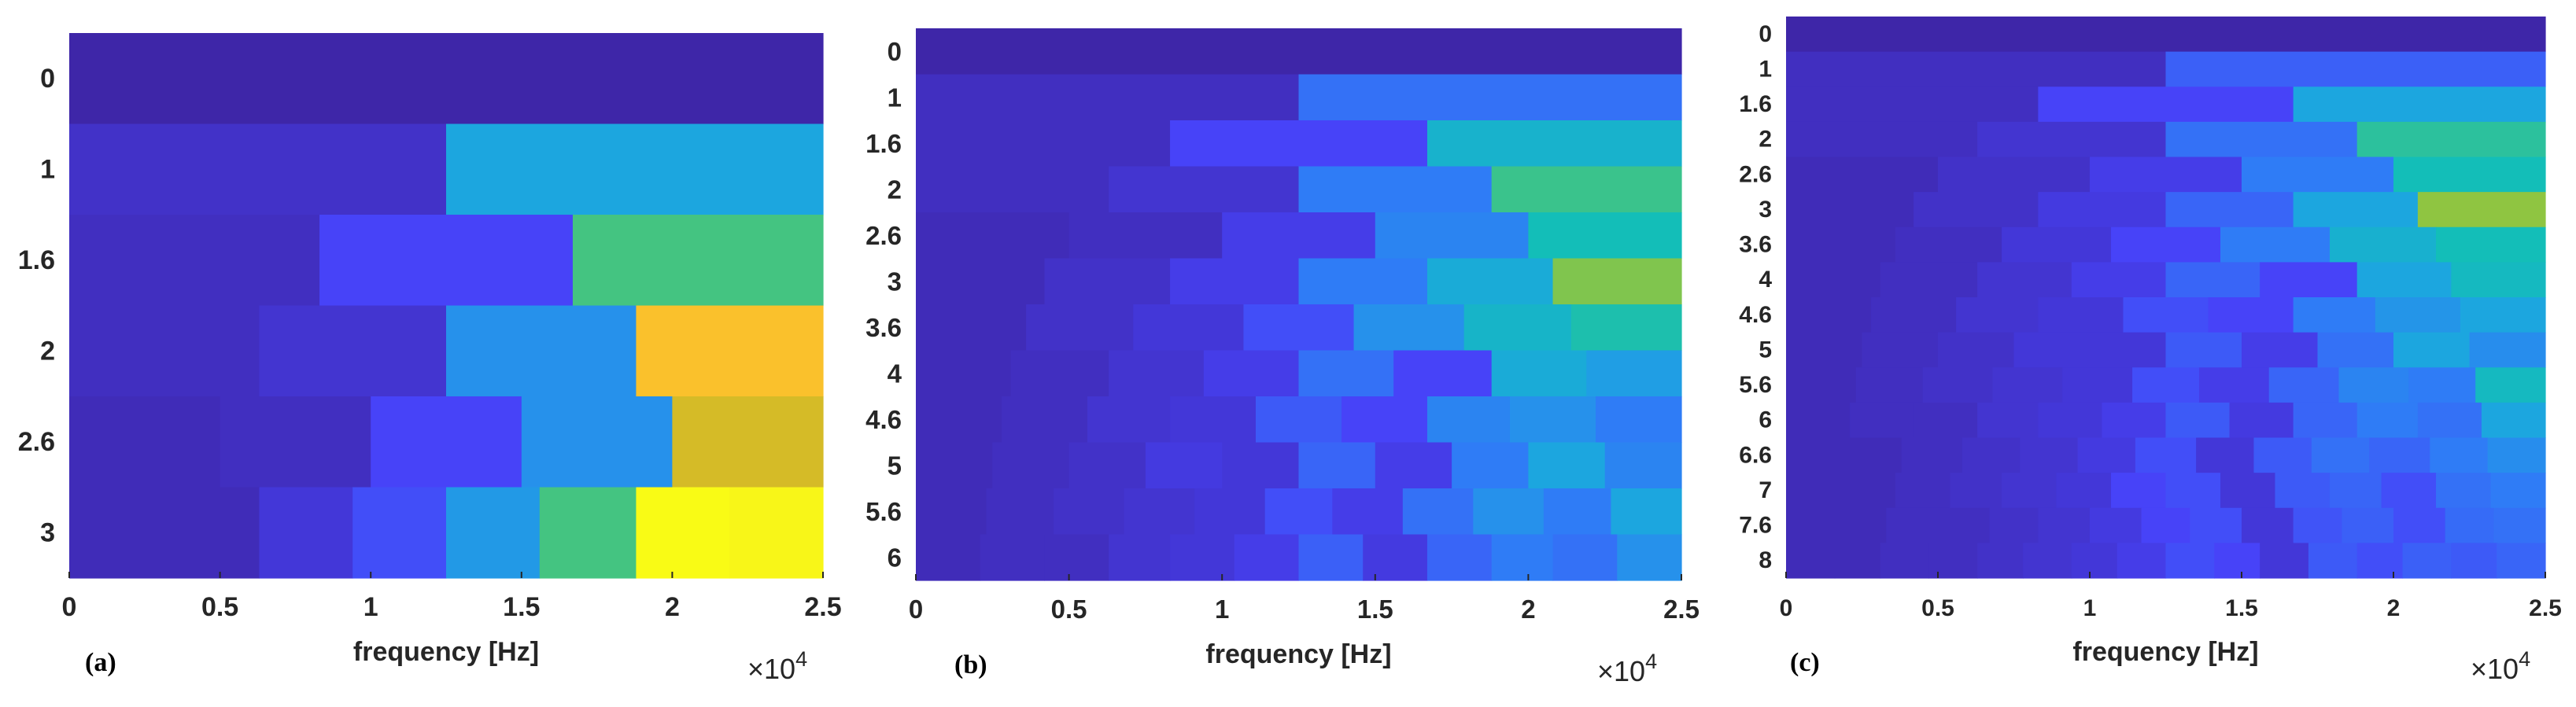  I want to click on y-tick-label: 7.6, so click(1755, 526).